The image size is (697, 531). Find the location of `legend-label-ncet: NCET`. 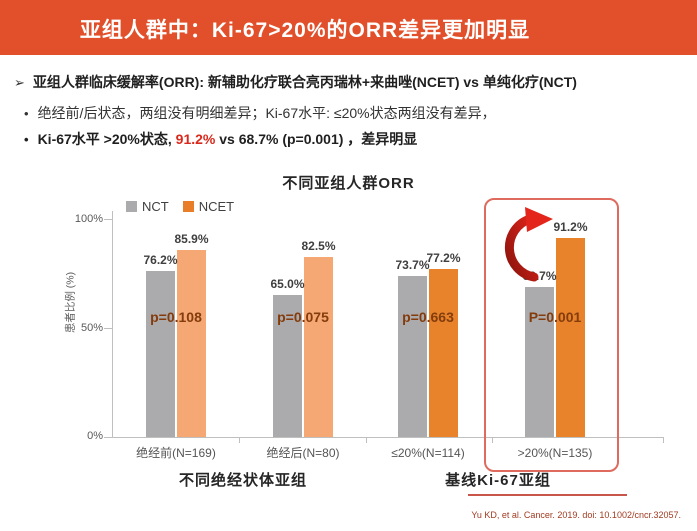

legend-label-ncet: NCET is located at coordinates (216, 206).